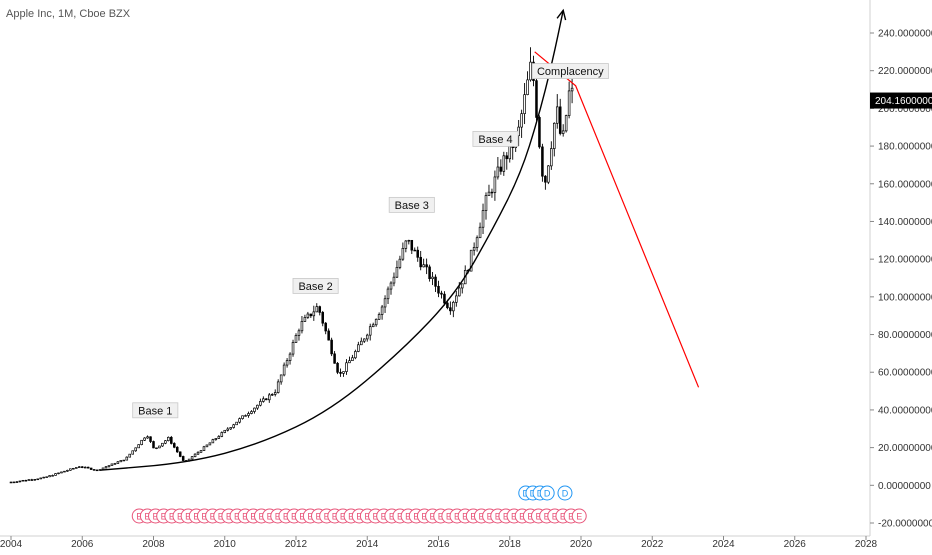 The image size is (932, 555). I want to click on x-tick-label: 2022, so click(652, 544).